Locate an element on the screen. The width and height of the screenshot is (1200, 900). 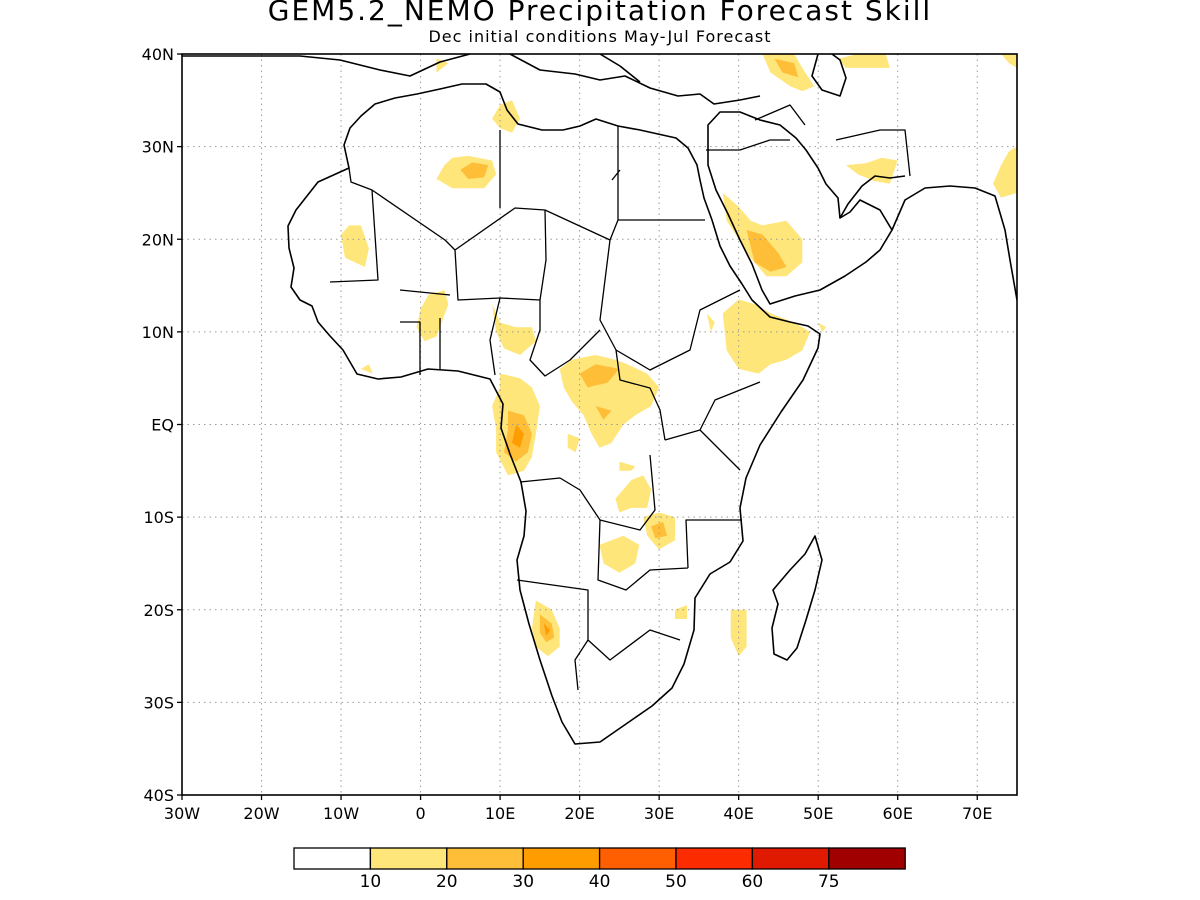
colorbar-label: 50 is located at coordinates (676, 882).